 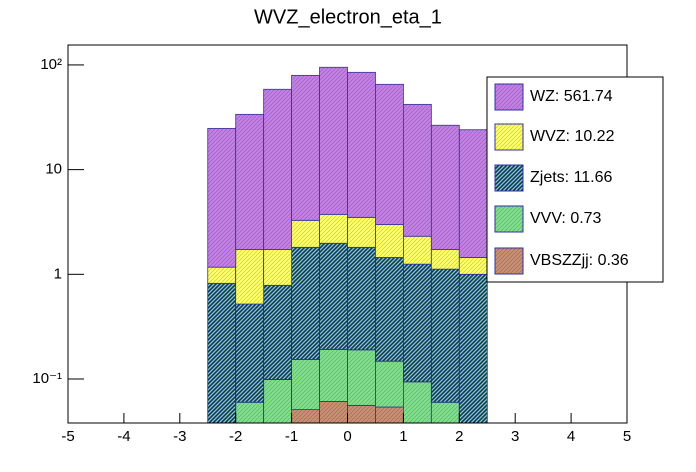 I want to click on x-tick-label: 5, so click(x=627, y=436).